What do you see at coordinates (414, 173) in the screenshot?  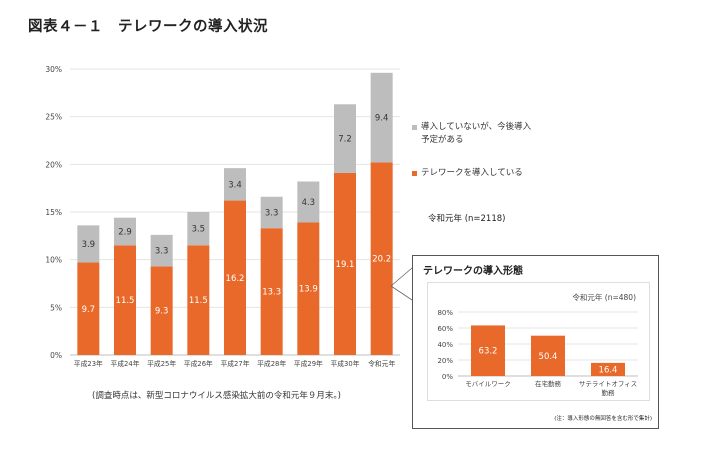 I see `legend-swatch-adopted` at bounding box center [414, 173].